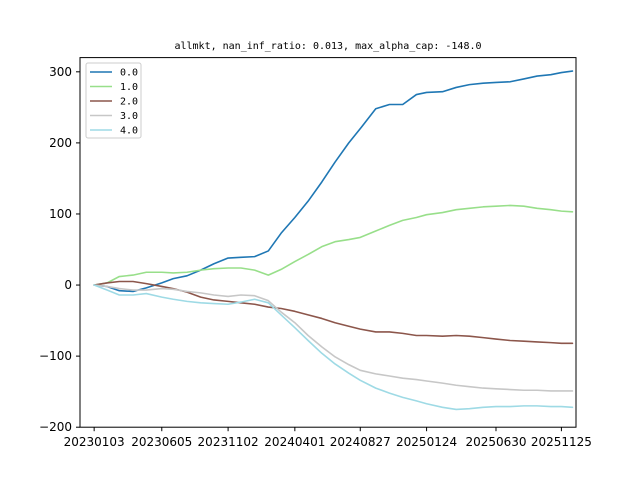 This screenshot has height=480, width=640. Describe the element at coordinates (59, 249) in the screenshot. I see `y-axis: −200 −100 0 100 200 300` at that location.